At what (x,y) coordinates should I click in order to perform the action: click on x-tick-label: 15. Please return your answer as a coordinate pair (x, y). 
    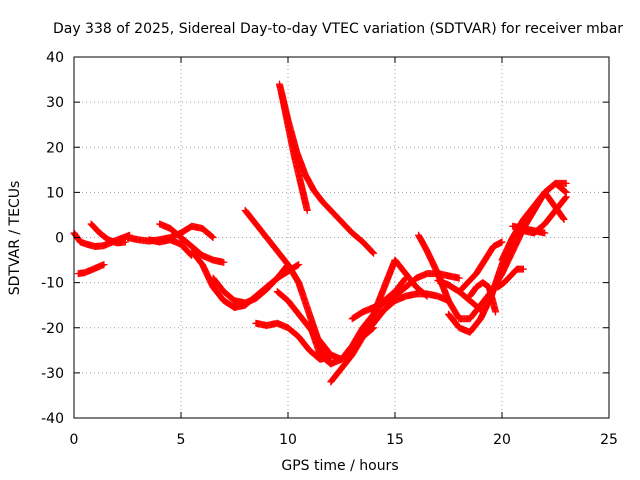
    Looking at the image, I should click on (395, 440).